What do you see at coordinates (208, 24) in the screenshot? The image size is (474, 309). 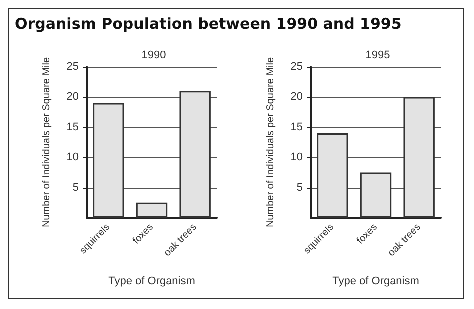 I see `chart-title: Organism Population between 1990 and 1995` at bounding box center [208, 24].